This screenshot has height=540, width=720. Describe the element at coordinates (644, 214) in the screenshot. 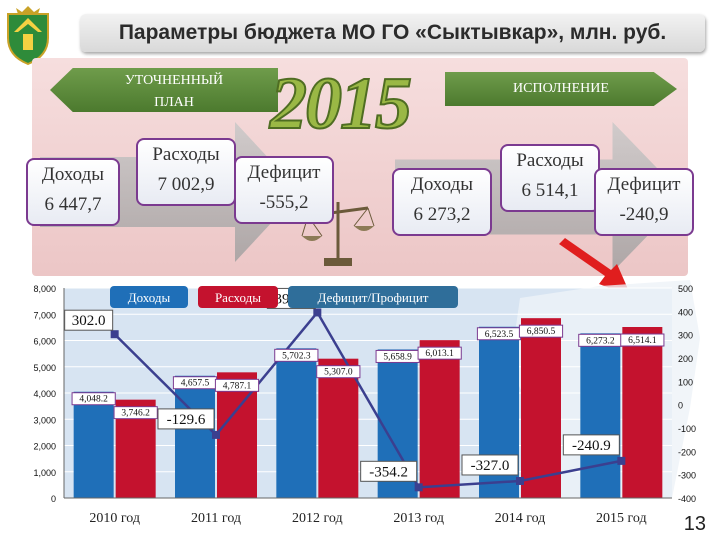

I see `exec-deficit-value: -240,9` at that location.